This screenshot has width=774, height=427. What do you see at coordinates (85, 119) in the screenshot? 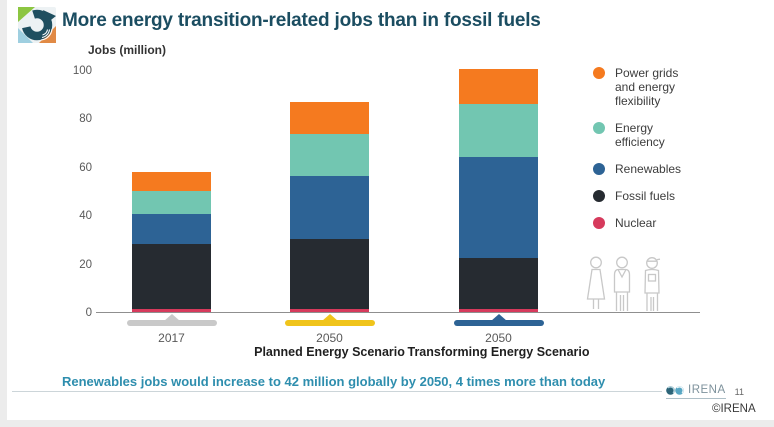
I see `y-tick-label: 80` at bounding box center [85, 119].